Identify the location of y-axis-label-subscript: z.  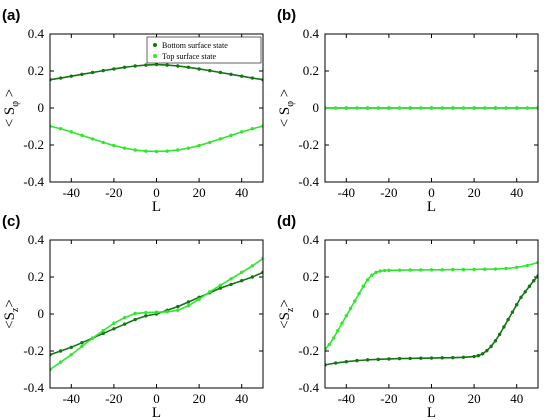
(15, 309).